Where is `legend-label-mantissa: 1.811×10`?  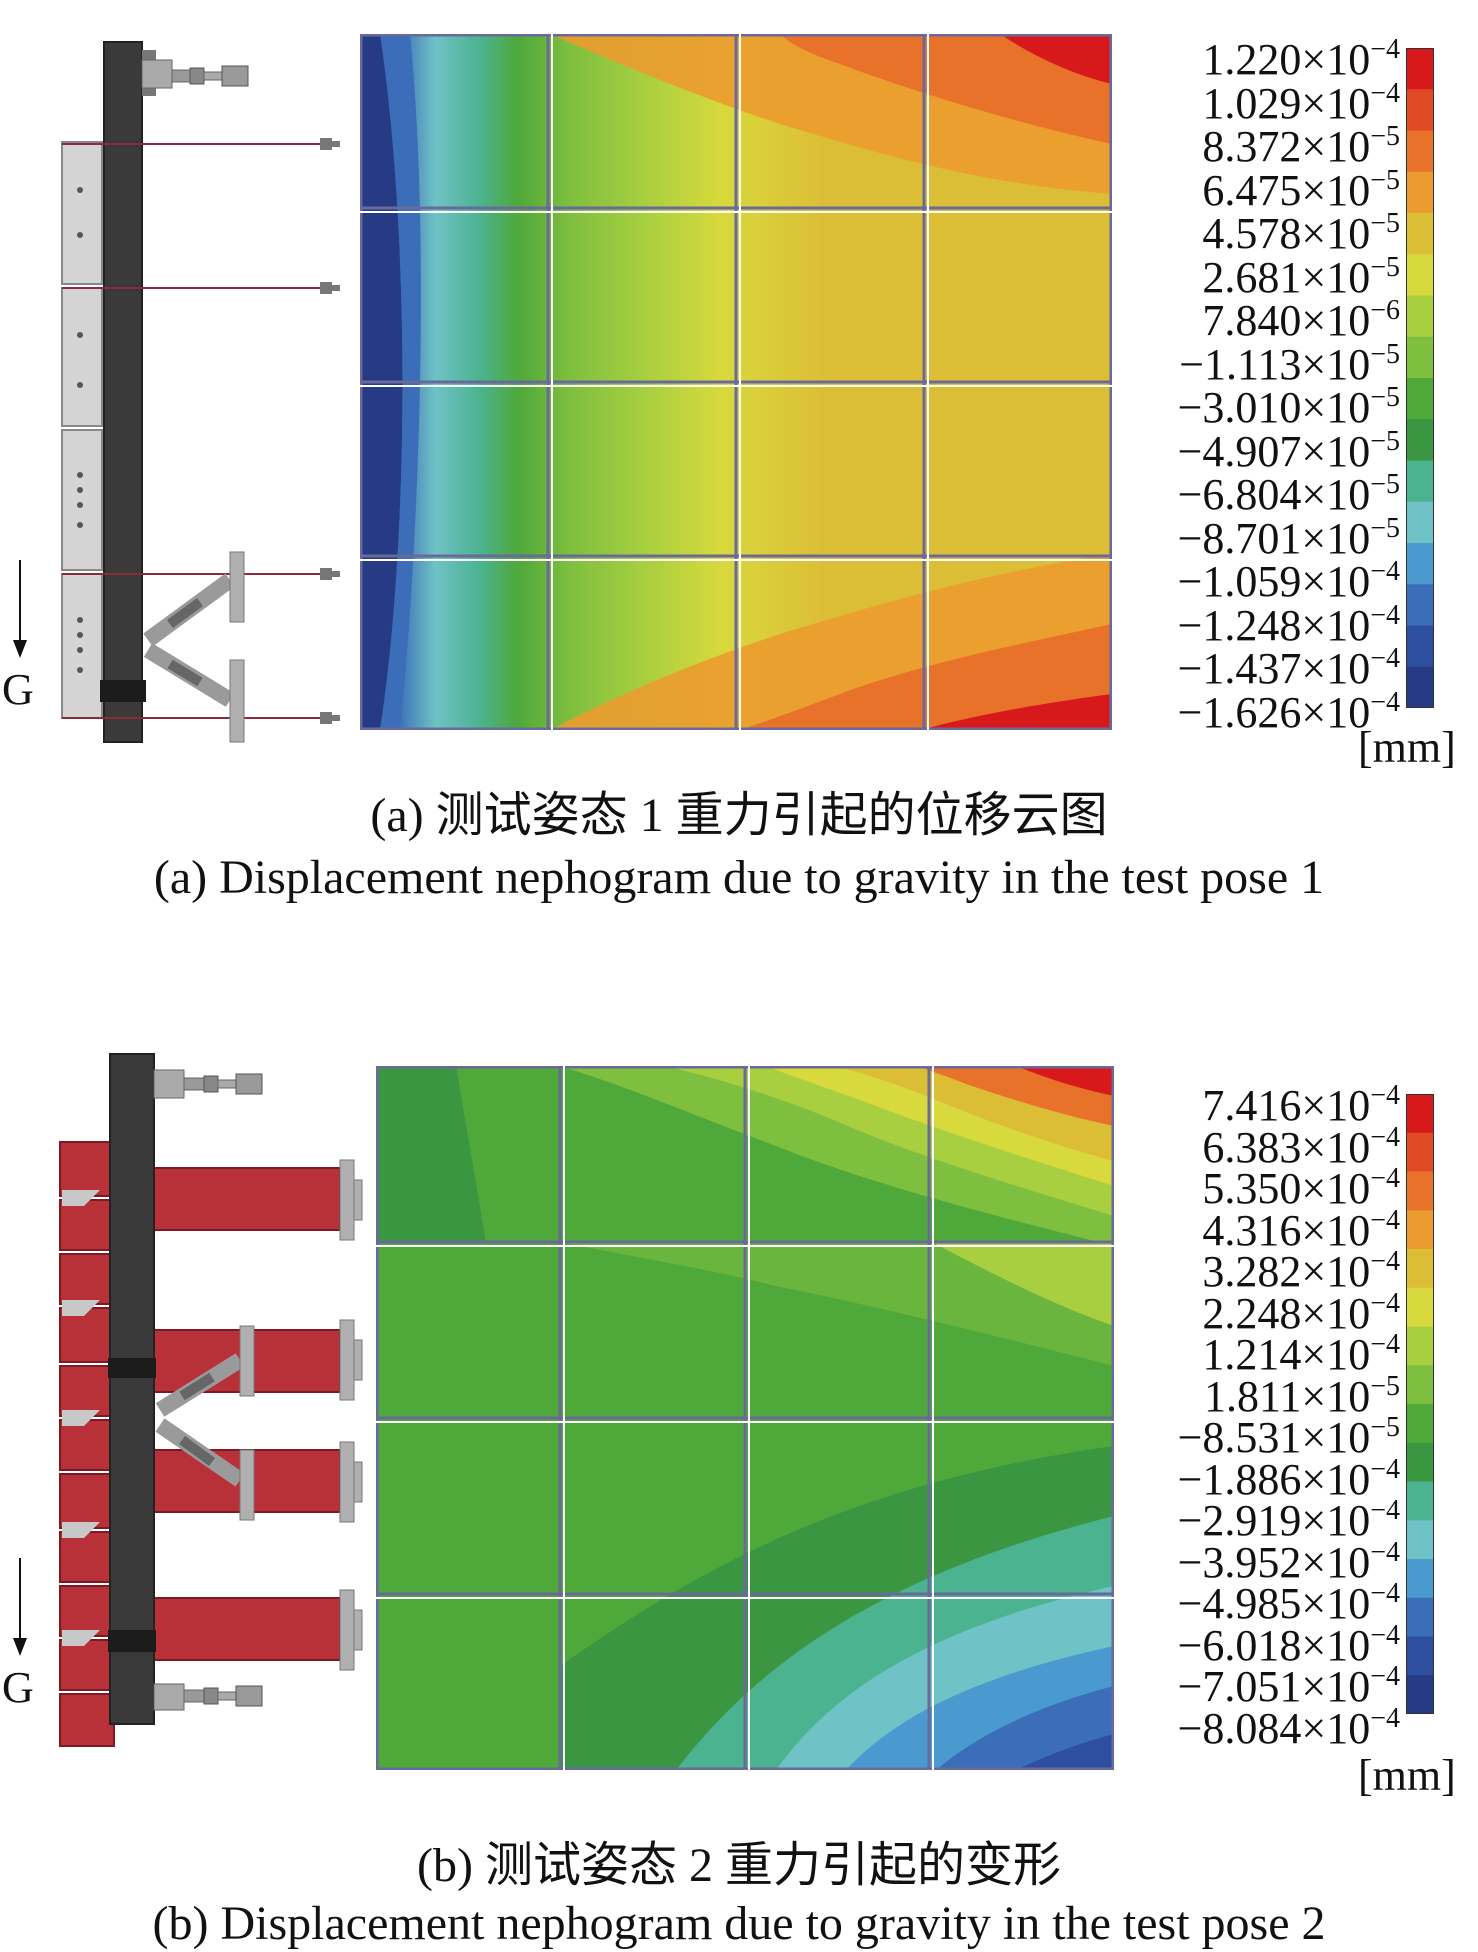
legend-label-mantissa: 1.811×10 is located at coordinates (1287, 1396).